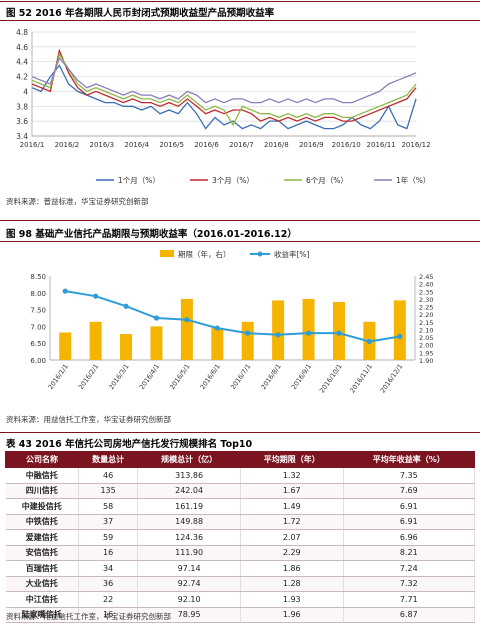 Image resolution: width=480 pixels, height=626 pixels. What do you see at coordinates (88, 377) in the screenshot?
I see `x-tick-label: 2016/2/1` at bounding box center [88, 377].